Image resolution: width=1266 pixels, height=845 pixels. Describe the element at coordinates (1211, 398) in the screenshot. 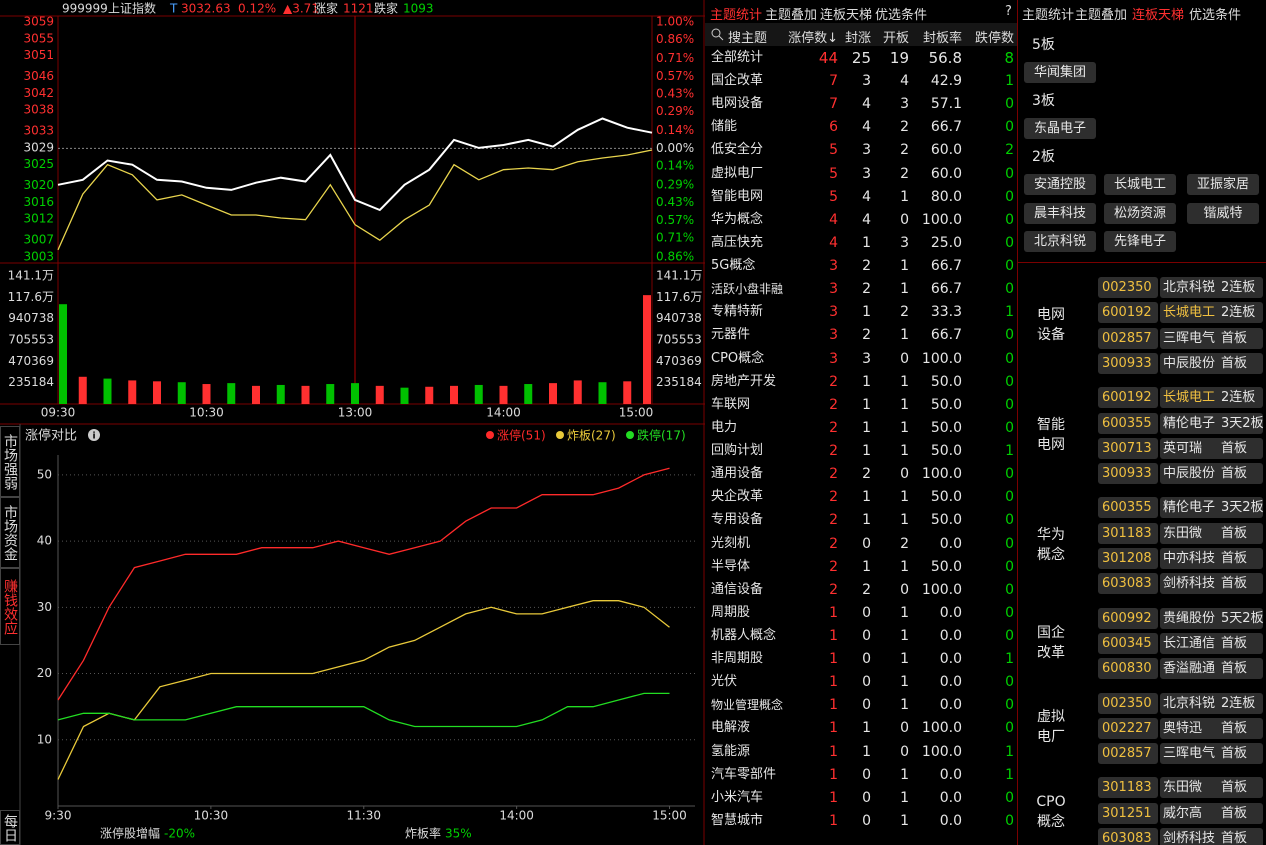

I see `stock-cell: 长城电工 2连板` at that location.